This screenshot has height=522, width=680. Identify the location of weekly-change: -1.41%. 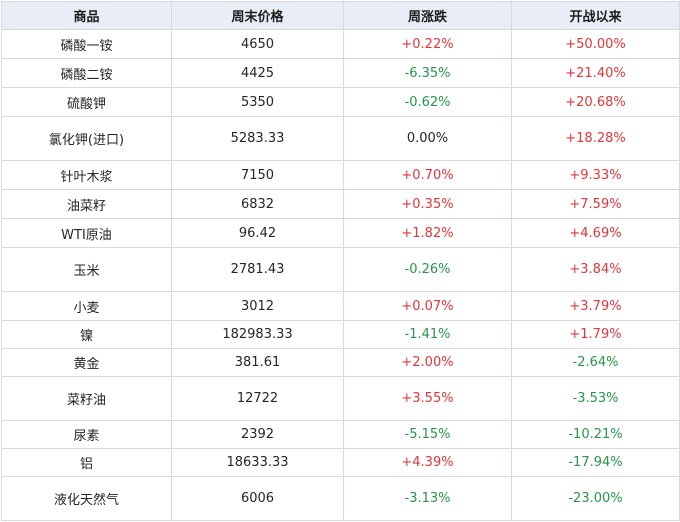
(427, 334).